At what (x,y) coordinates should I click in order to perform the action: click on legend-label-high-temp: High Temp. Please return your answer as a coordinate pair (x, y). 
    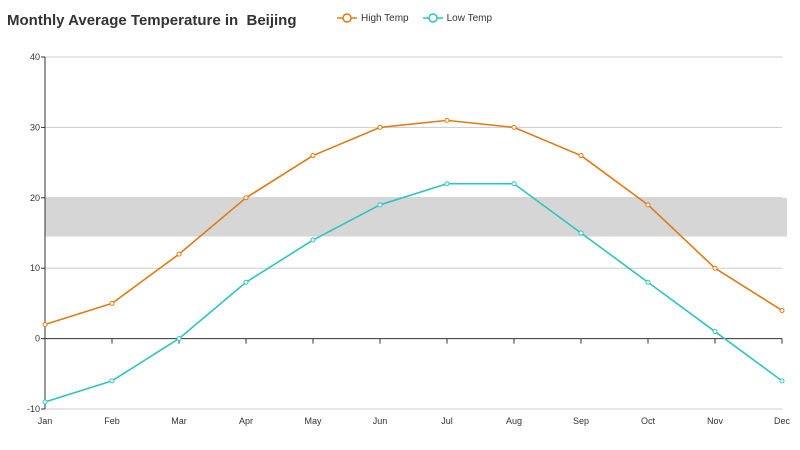
    Looking at the image, I should click on (385, 18).